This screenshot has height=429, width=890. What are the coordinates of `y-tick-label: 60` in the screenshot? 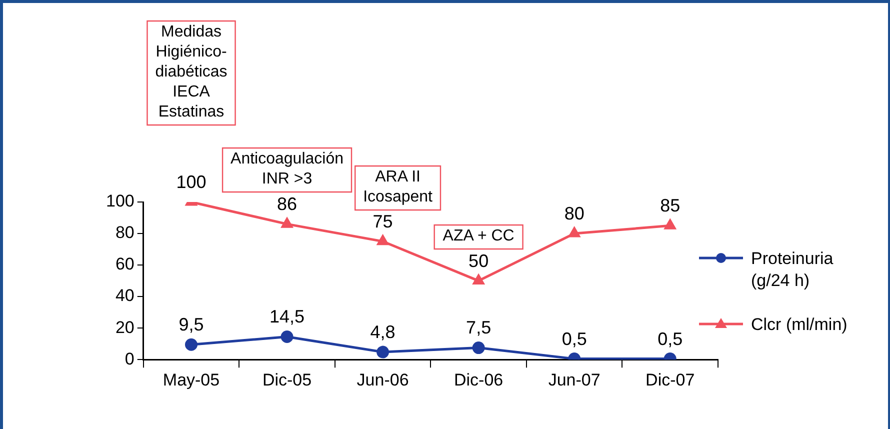 It's located at (124, 264).